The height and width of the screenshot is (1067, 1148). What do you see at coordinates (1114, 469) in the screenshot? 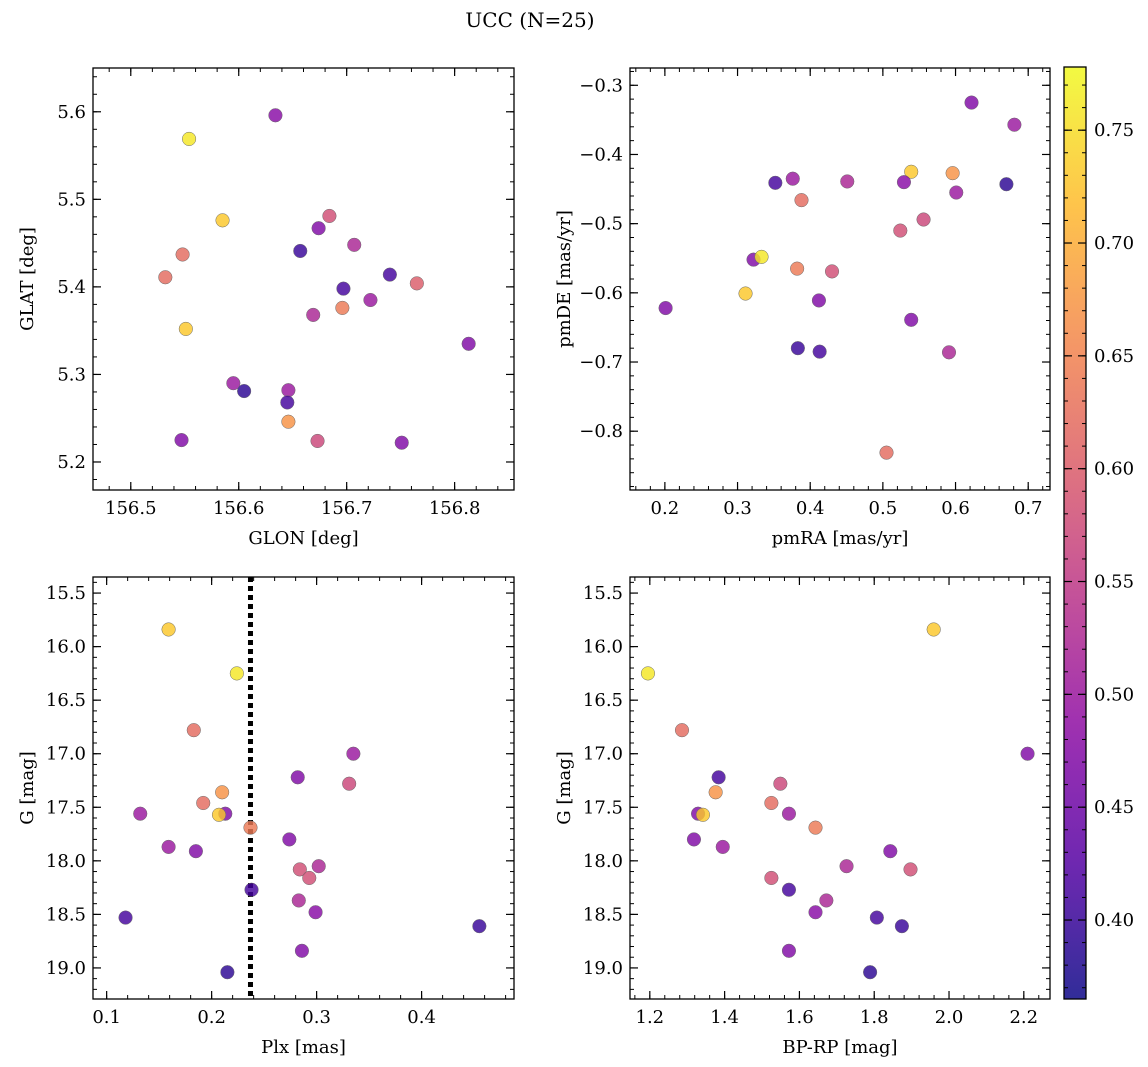
I see `colorbar-tick-label: 0.60` at bounding box center [1114, 469].